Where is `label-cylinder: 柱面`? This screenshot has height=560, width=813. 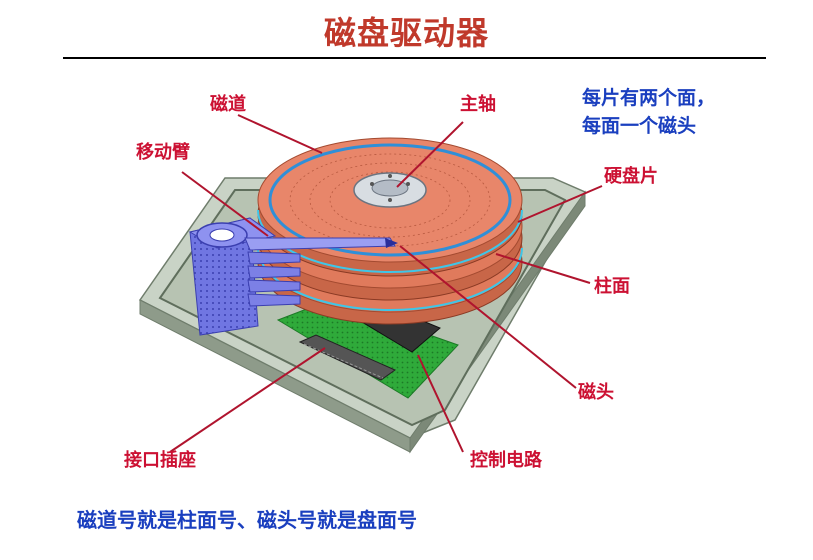 label-cylinder: 柱面 is located at coordinates (612, 286).